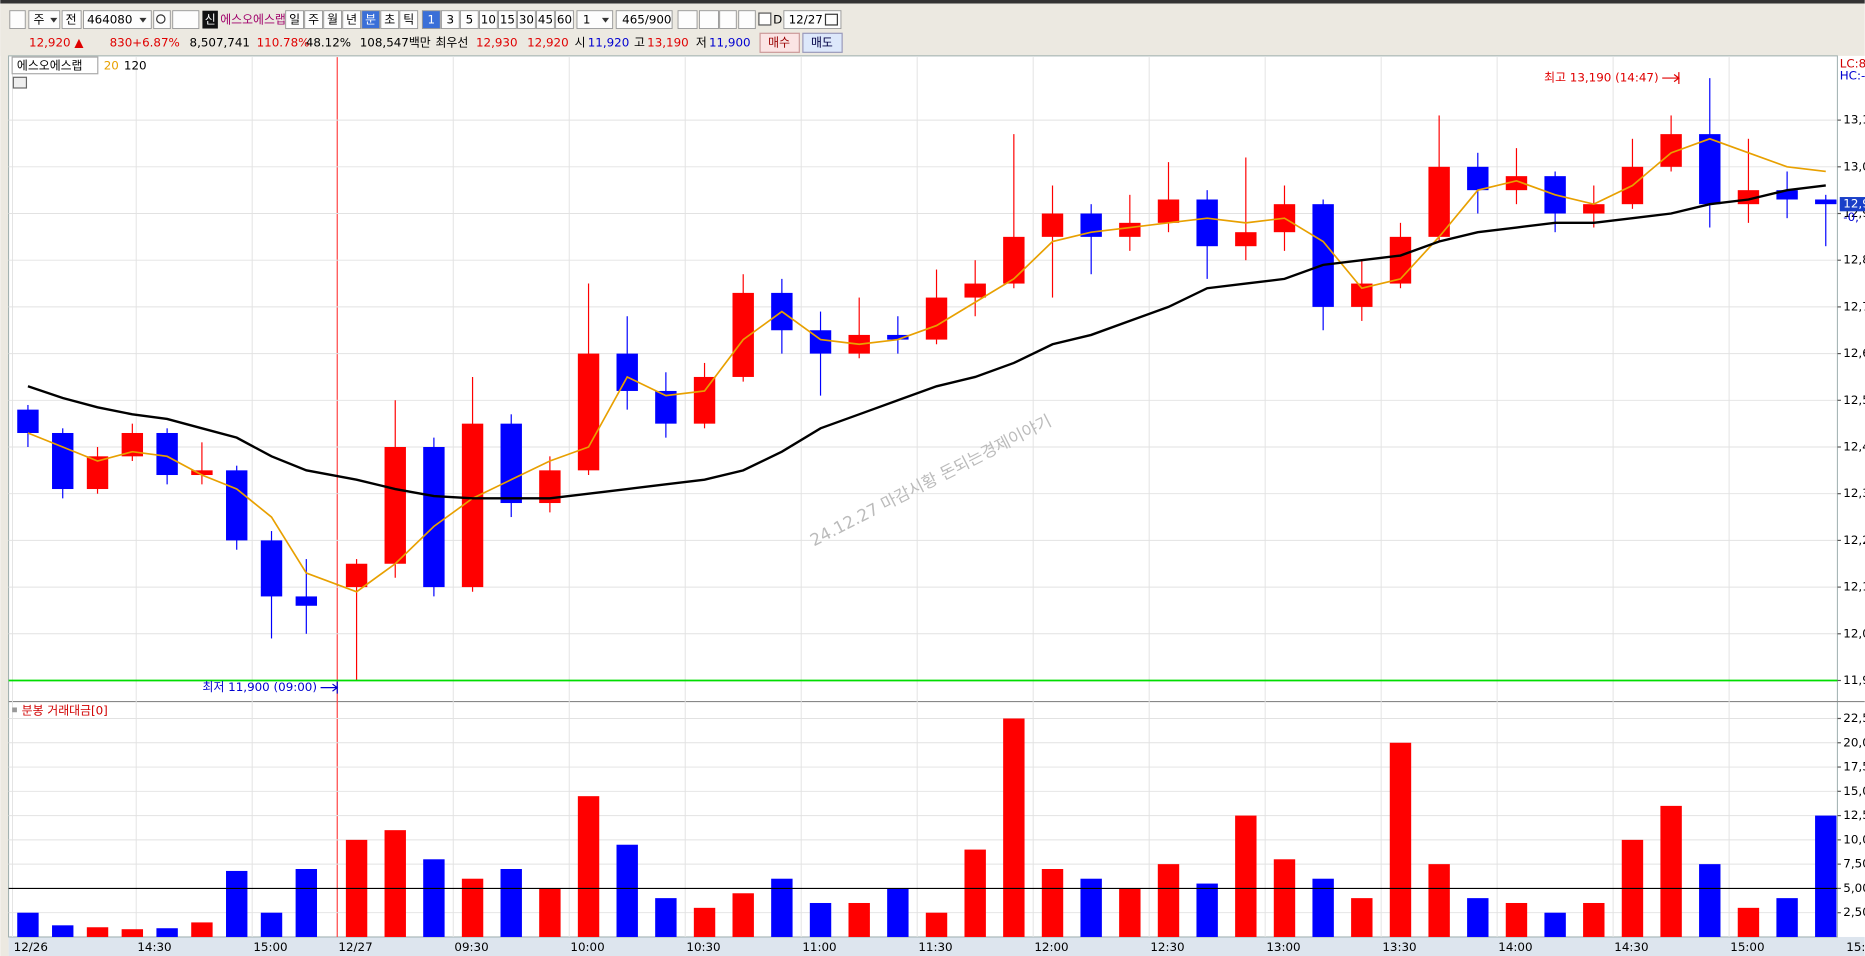  I want to click on volume: 8,507,741, so click(220, 42).